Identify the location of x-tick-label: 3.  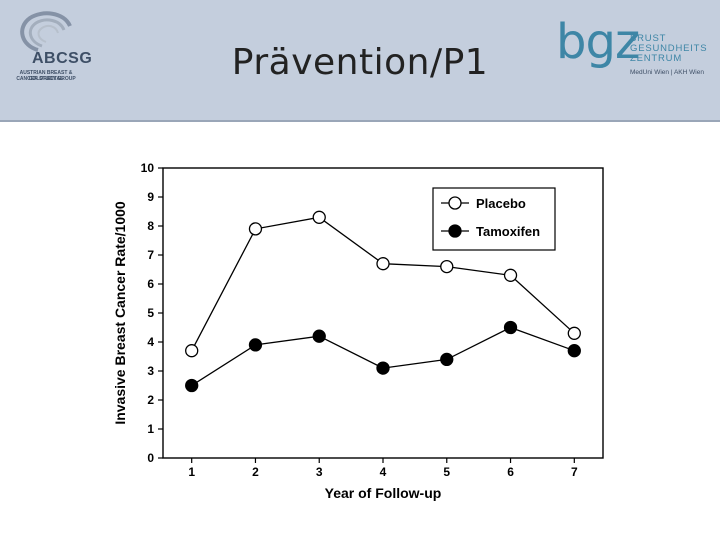
(319, 472).